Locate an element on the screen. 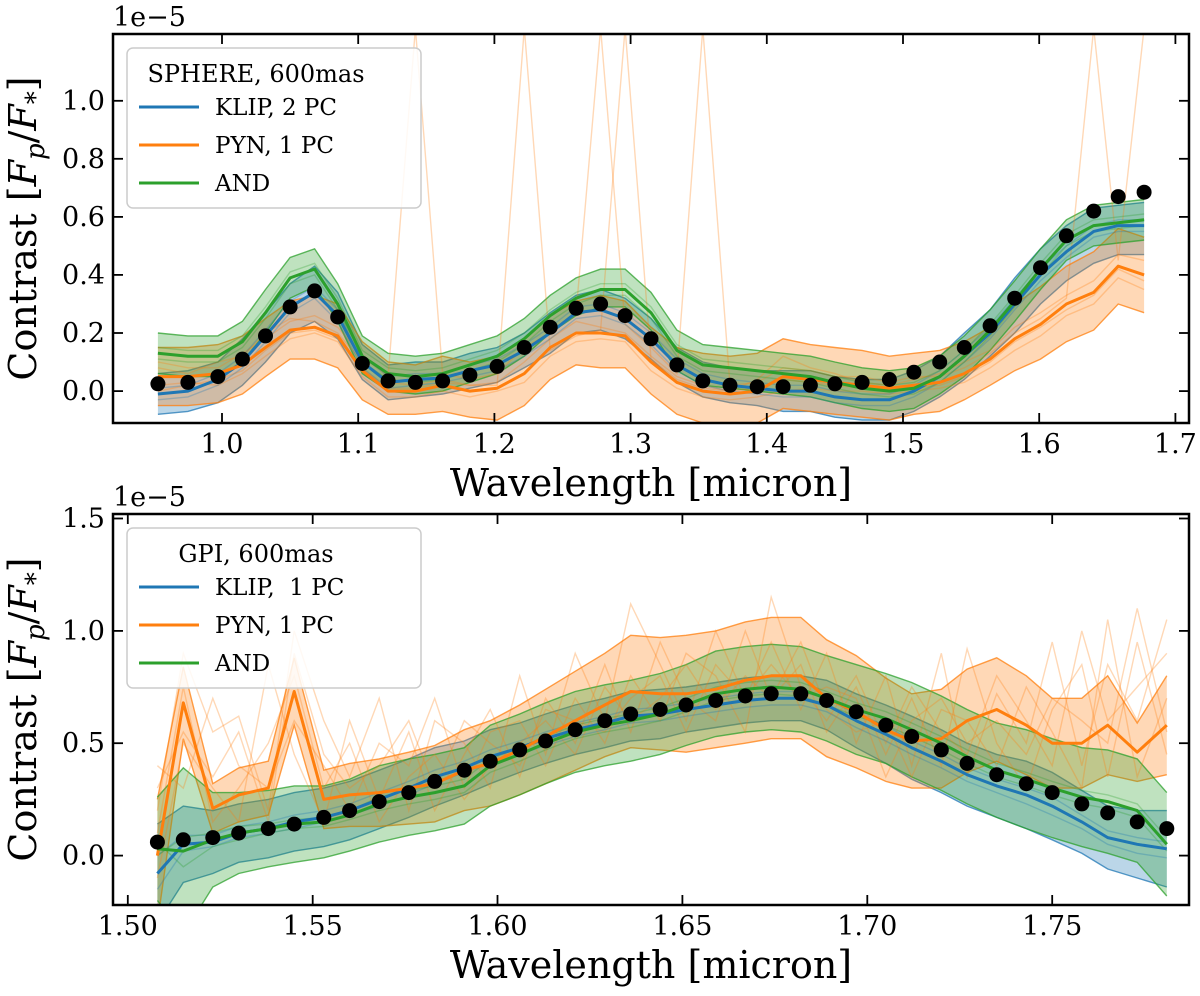  legend-entry-label: PYN, 1 PC is located at coordinates (274, 146).